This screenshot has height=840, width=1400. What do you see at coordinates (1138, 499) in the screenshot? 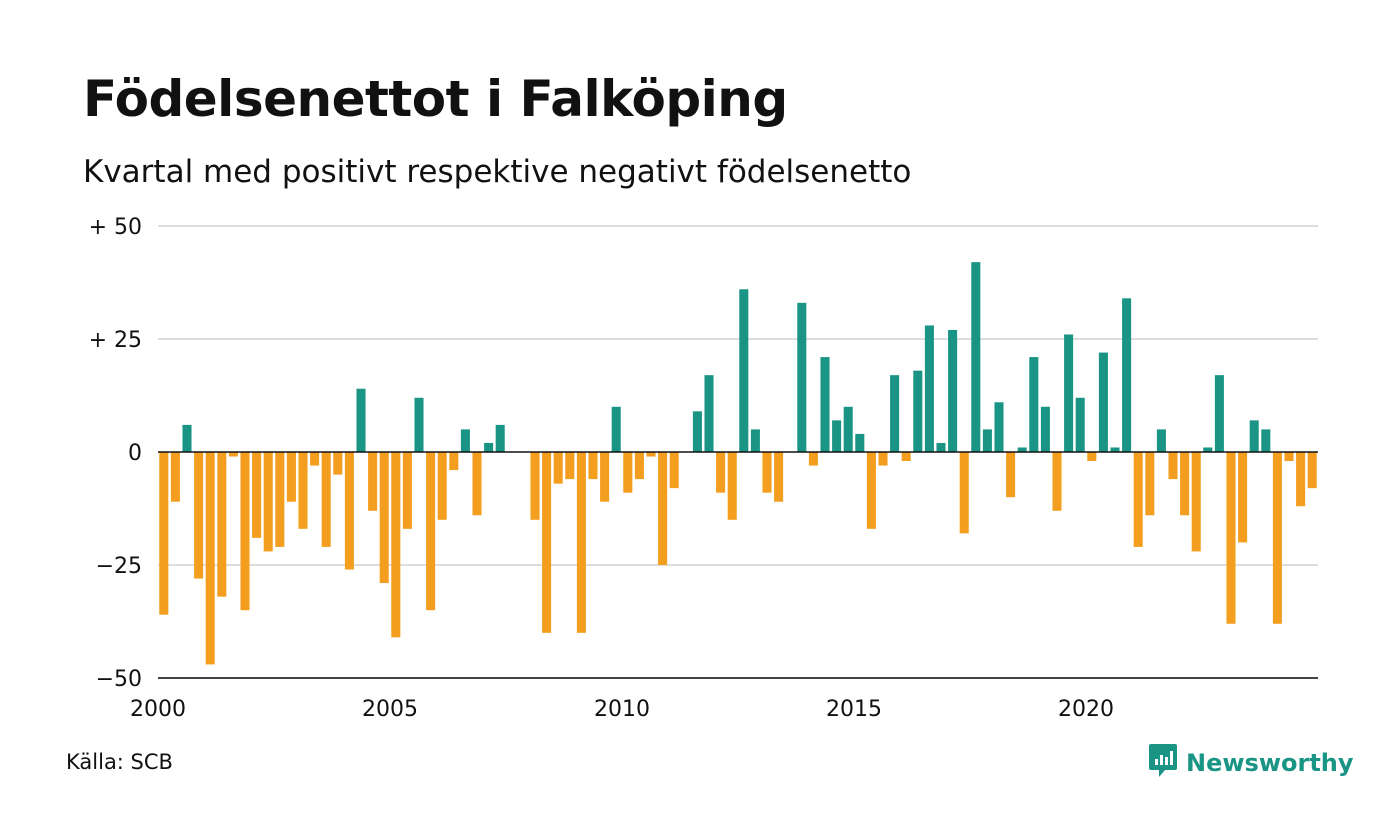
I see `bar-2021K1` at bounding box center [1138, 499].